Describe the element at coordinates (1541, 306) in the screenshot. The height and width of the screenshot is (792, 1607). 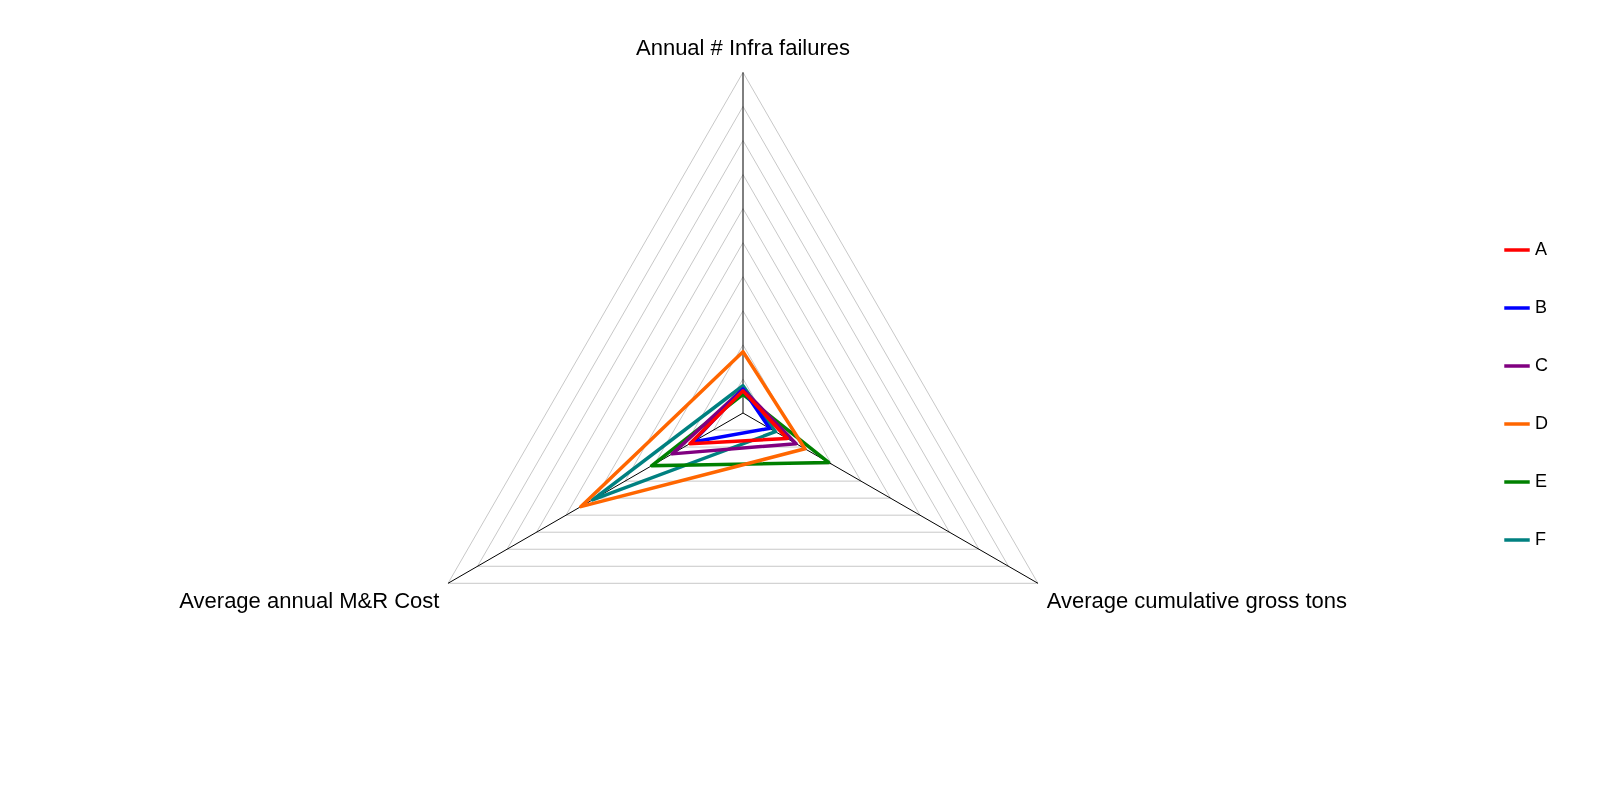
I see `legend-label: B` at that location.